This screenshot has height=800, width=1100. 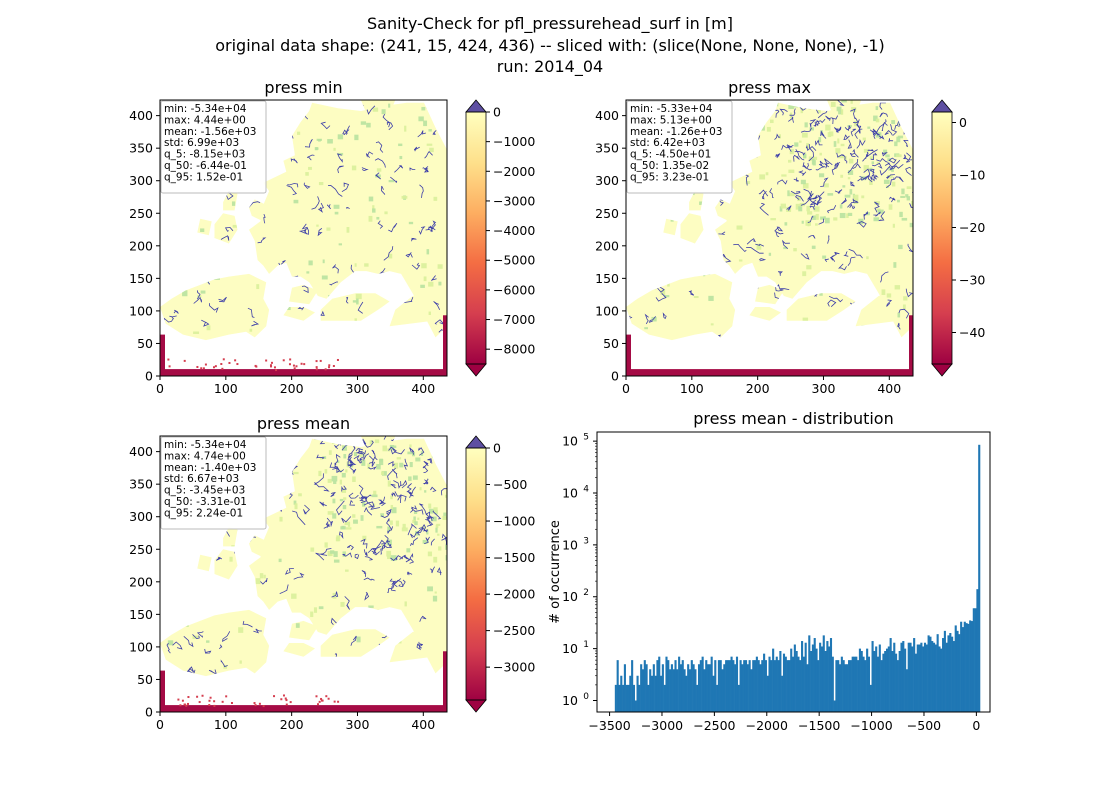 What do you see at coordinates (607, 278) in the screenshot?
I see `y-tick-label: 150` at bounding box center [607, 278].